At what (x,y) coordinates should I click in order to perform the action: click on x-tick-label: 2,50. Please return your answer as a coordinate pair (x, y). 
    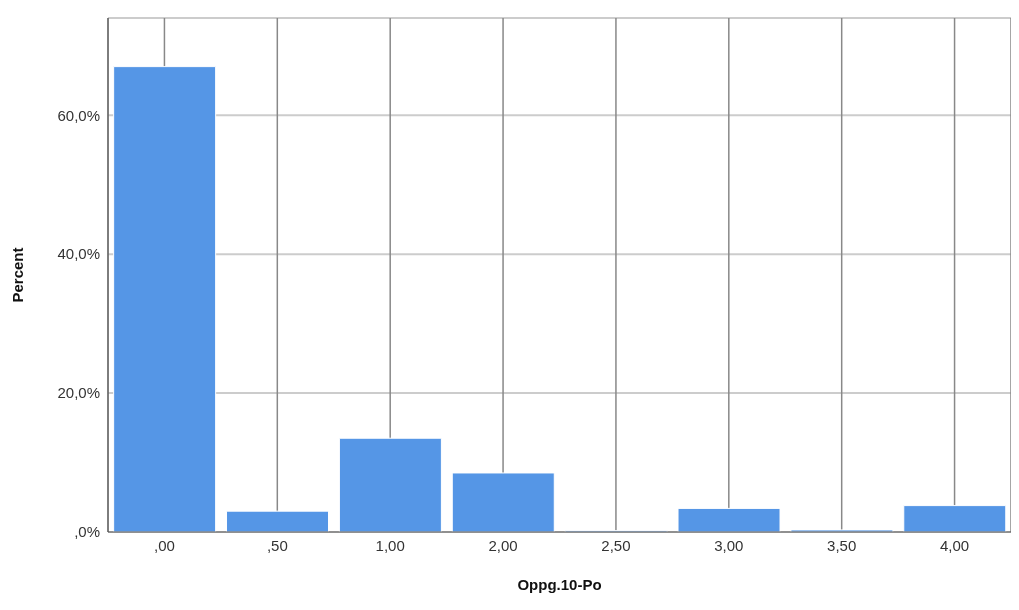
    Looking at the image, I should click on (616, 545).